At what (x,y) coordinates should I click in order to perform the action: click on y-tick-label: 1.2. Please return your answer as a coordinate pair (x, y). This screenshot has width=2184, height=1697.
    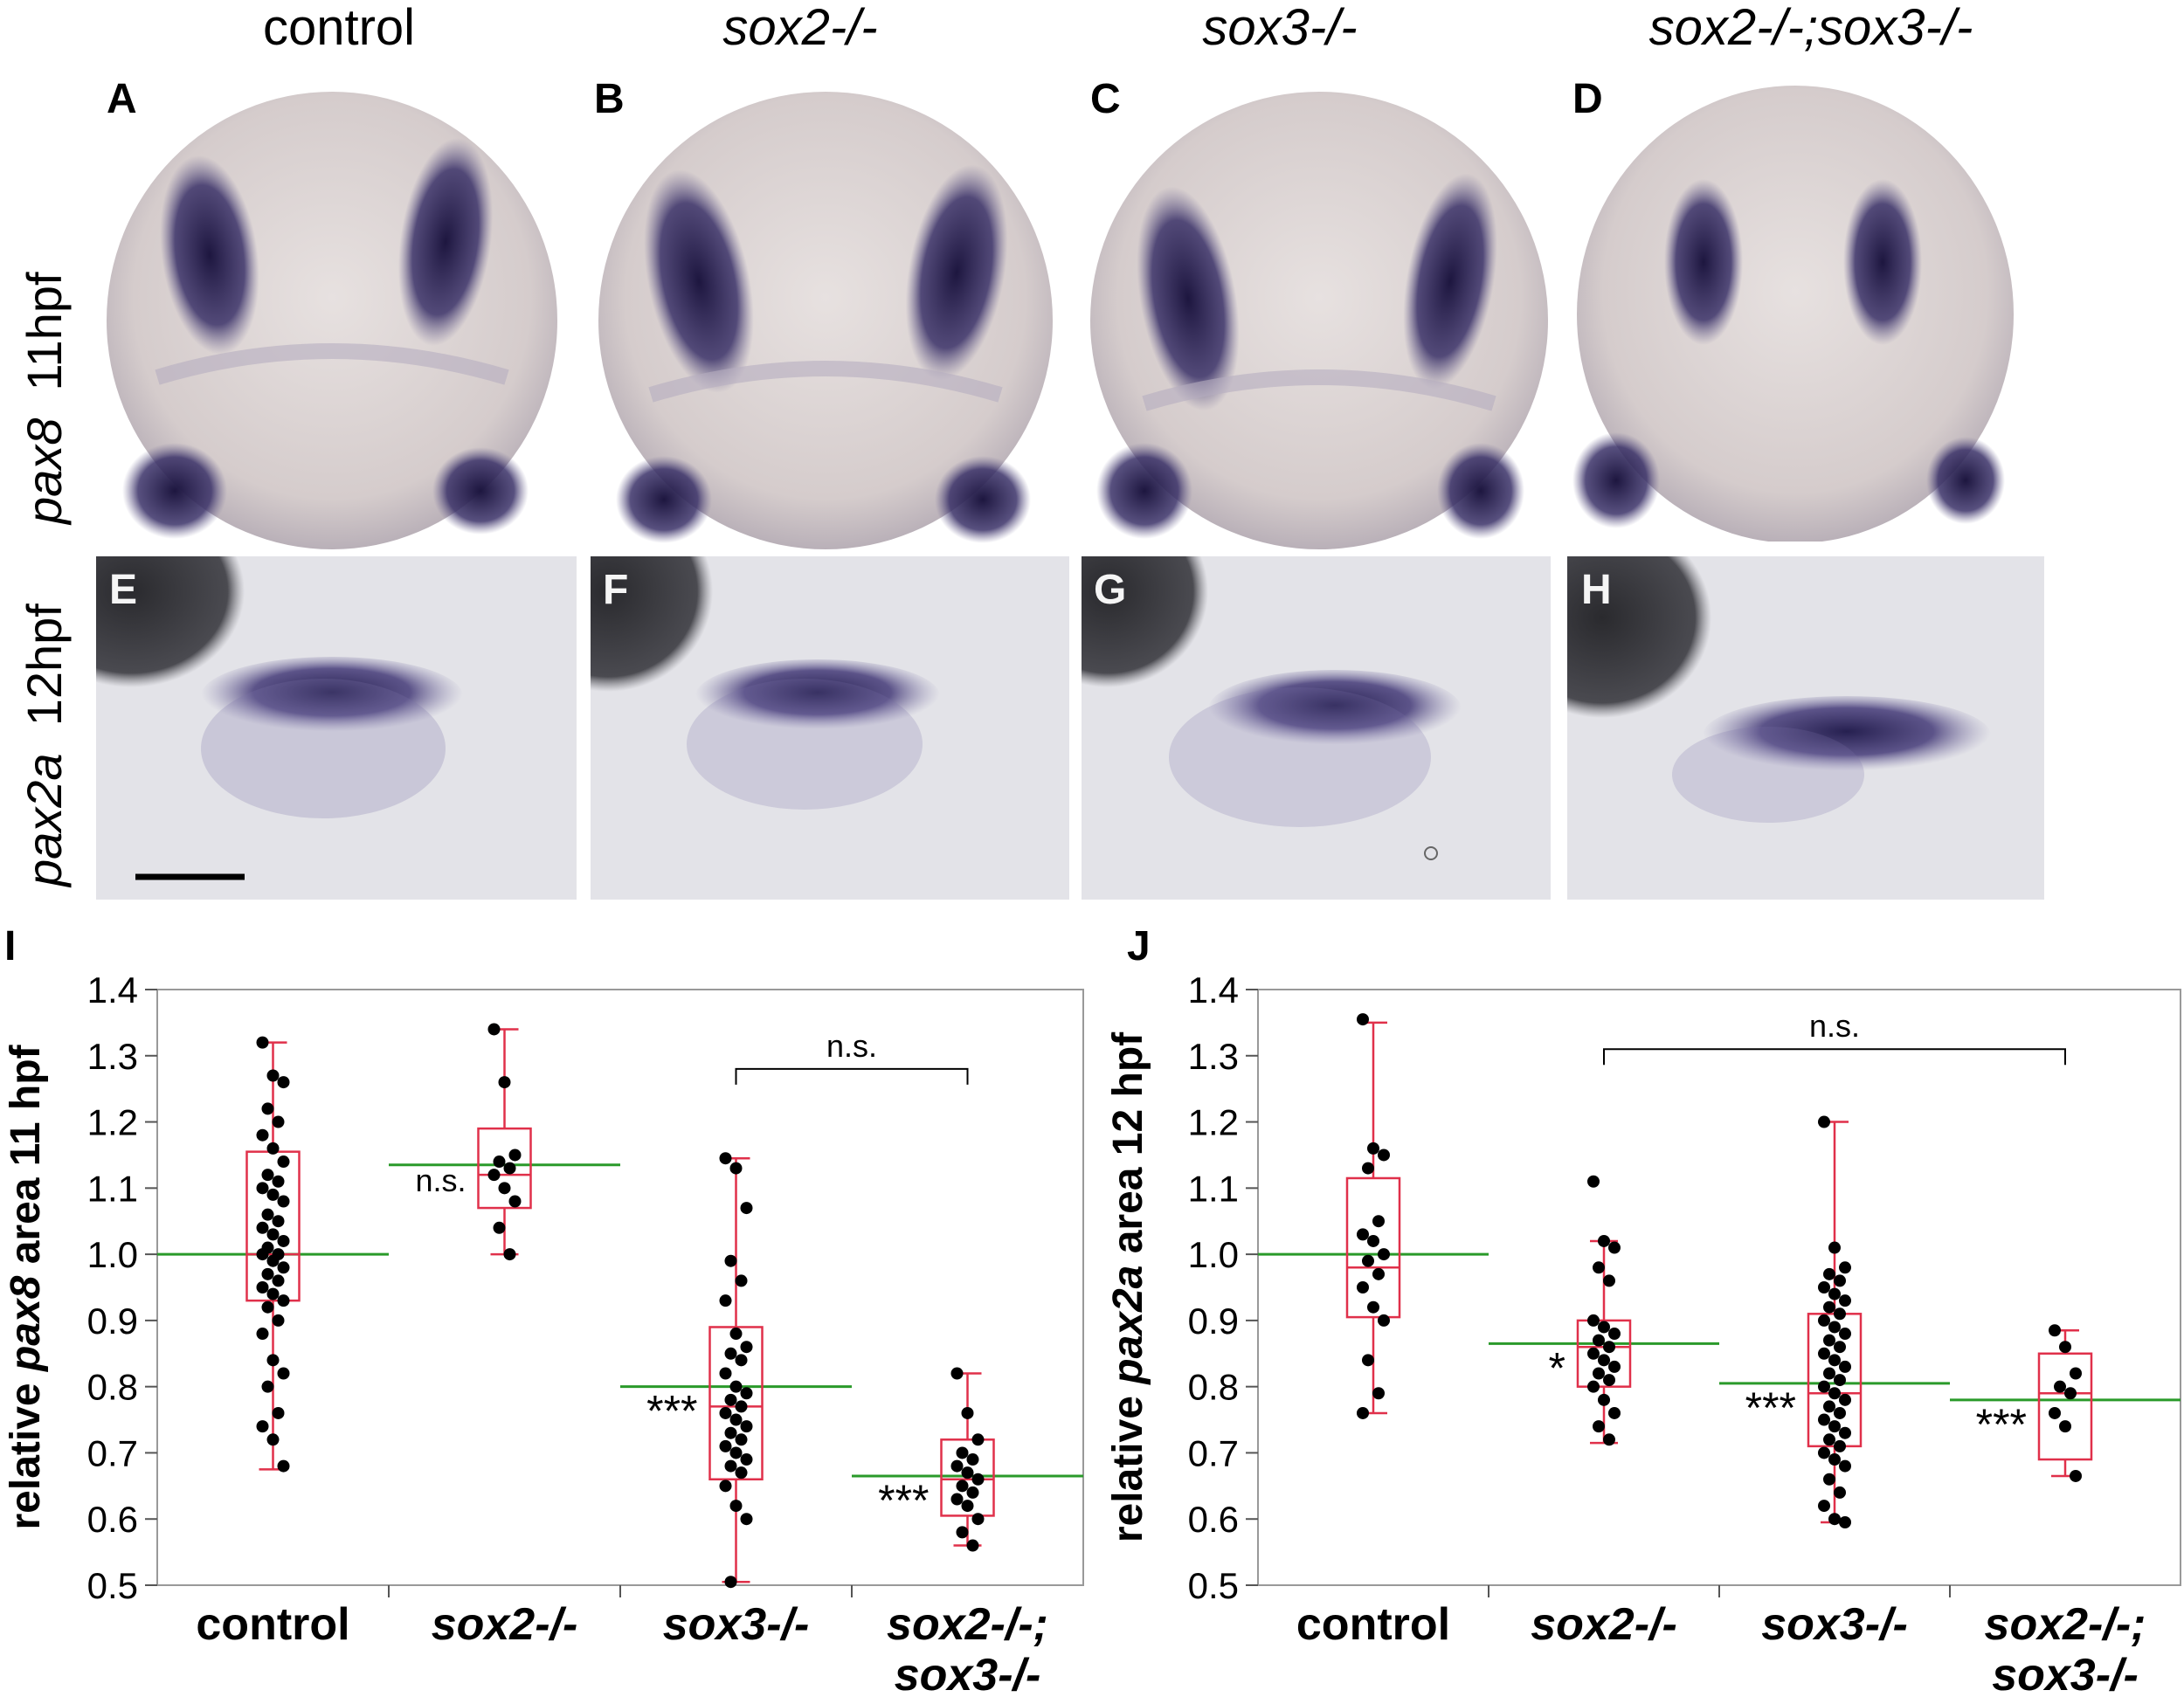
    Looking at the image, I should click on (112, 1122).